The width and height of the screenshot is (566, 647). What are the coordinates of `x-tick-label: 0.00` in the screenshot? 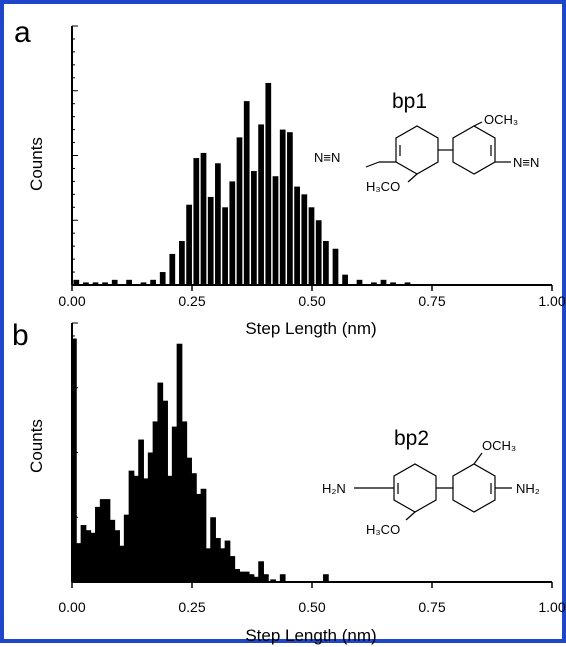 It's located at (71, 607).